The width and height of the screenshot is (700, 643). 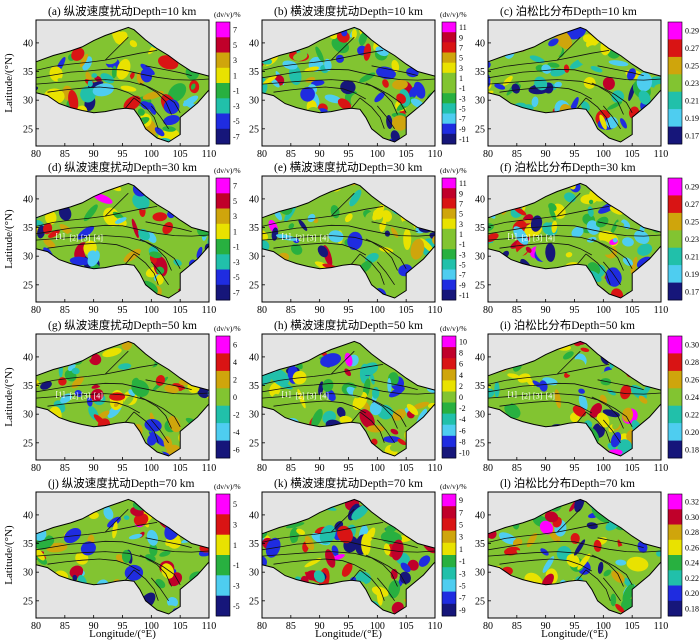 I want to click on colorbar-tick-c-2: 0.25, so click(x=692, y=66).